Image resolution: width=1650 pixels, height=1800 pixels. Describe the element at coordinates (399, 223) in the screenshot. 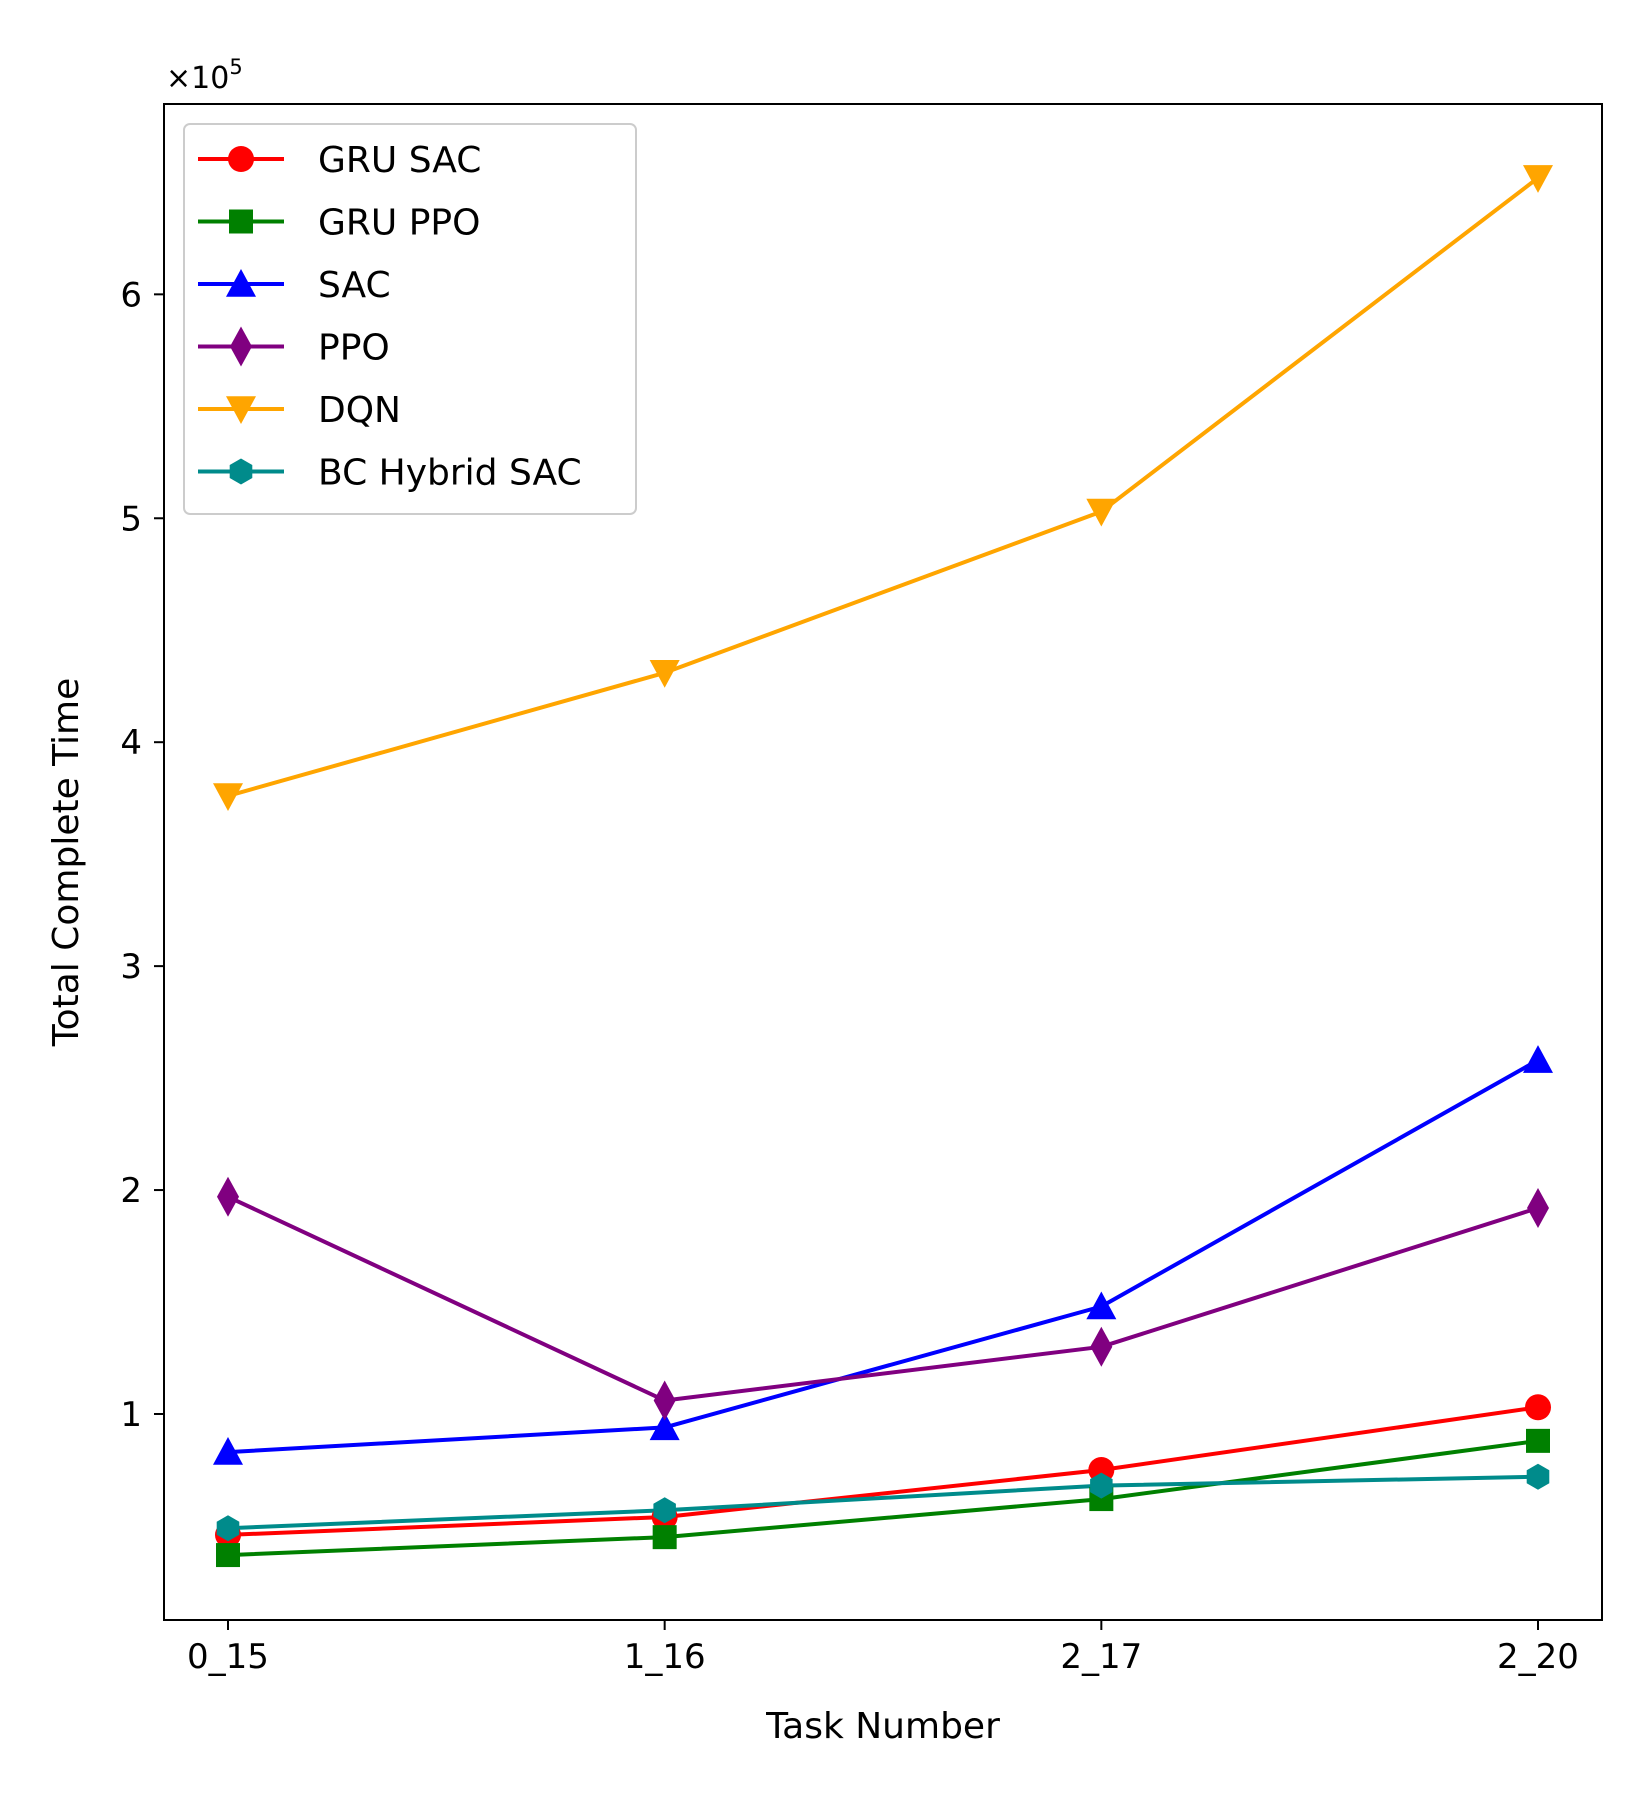

I see `legend-label-gru-ppo: GRU PPO` at that location.